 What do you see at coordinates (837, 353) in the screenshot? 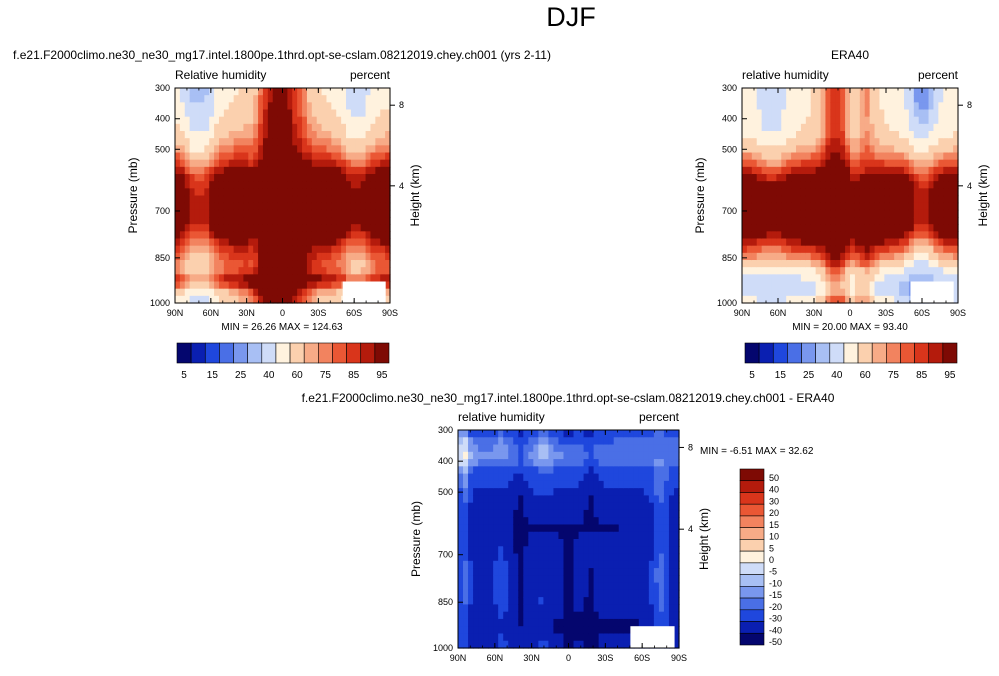
I see `colorbar-box` at bounding box center [837, 353].